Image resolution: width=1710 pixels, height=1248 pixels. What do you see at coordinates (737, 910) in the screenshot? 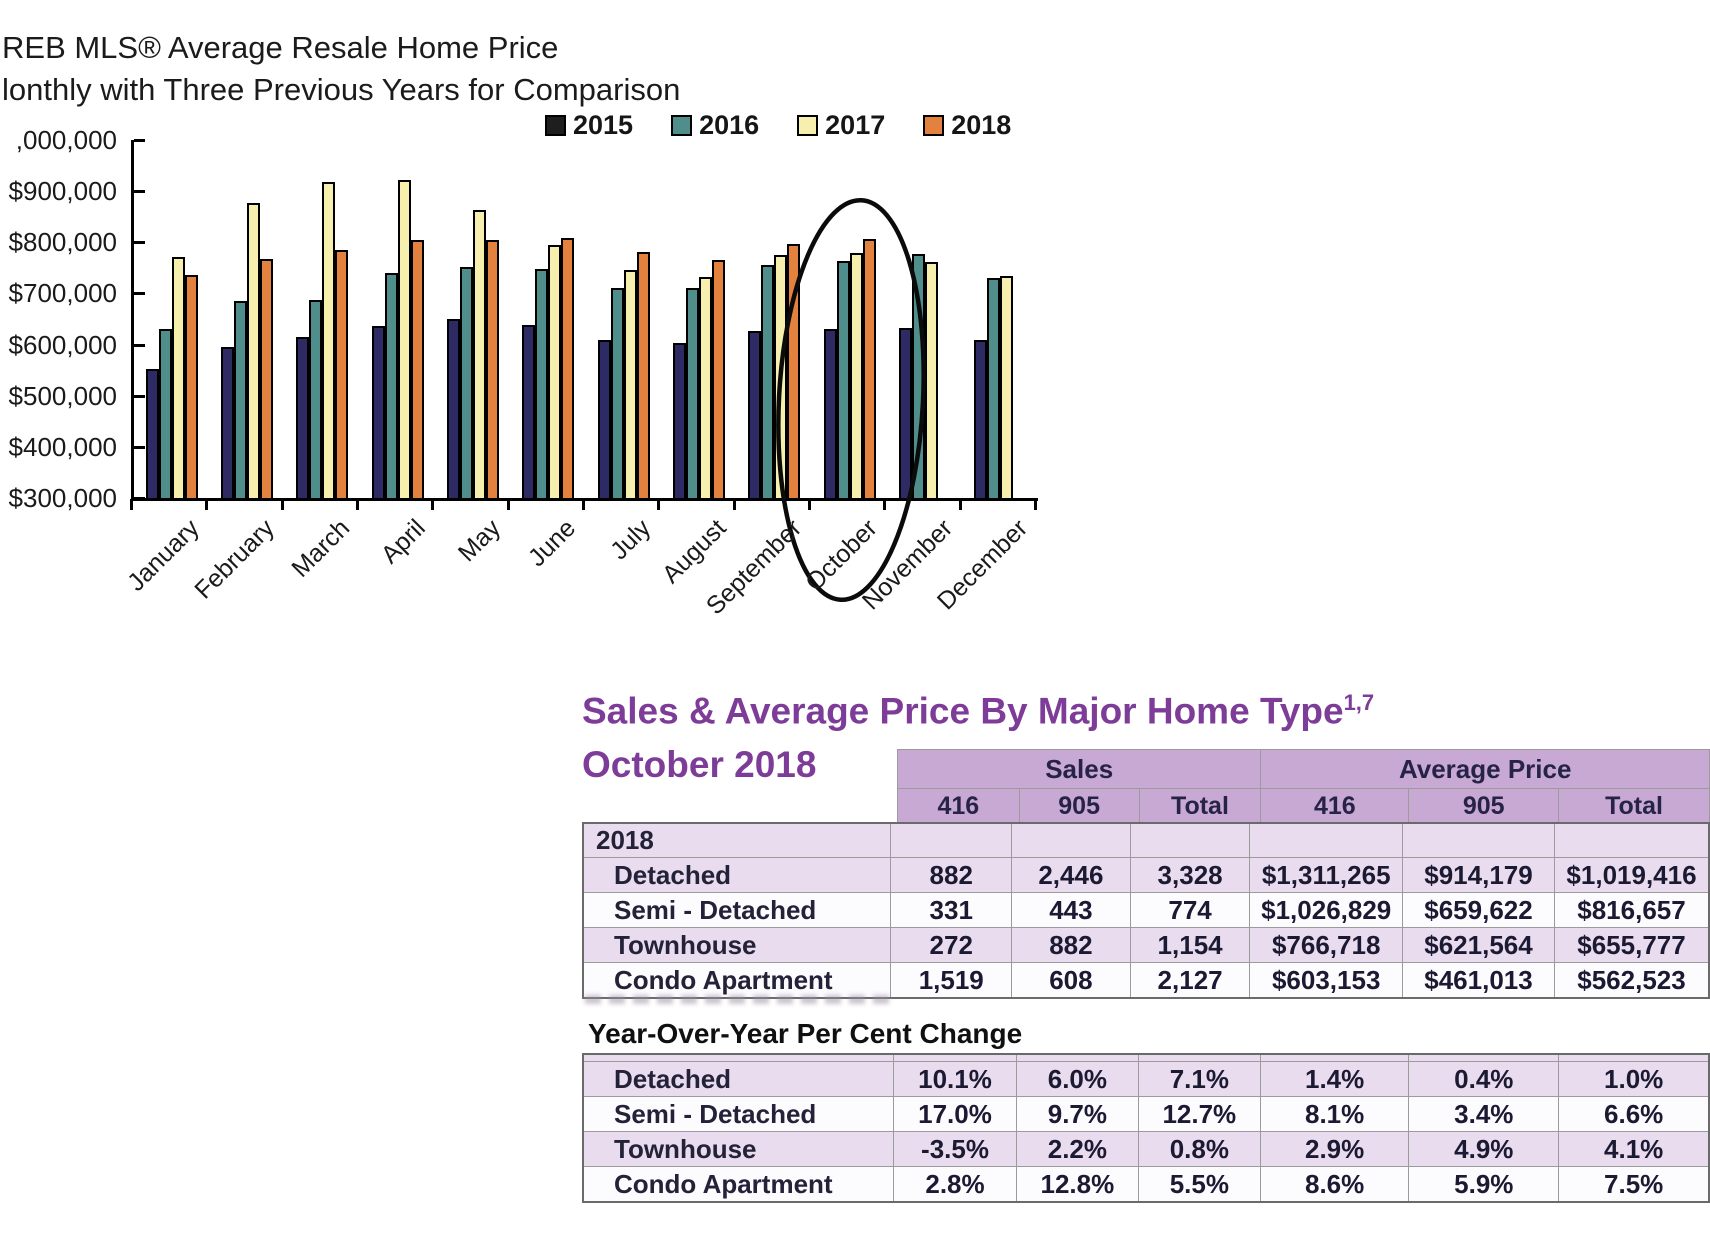
I see `row-label: Semi - Detached` at bounding box center [737, 910].